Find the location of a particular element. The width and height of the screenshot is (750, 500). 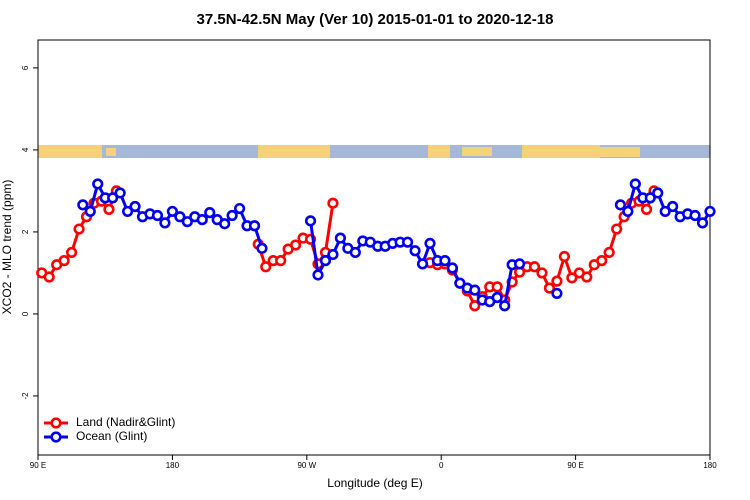

x-tick-label: 0 is located at coordinates (441, 465).